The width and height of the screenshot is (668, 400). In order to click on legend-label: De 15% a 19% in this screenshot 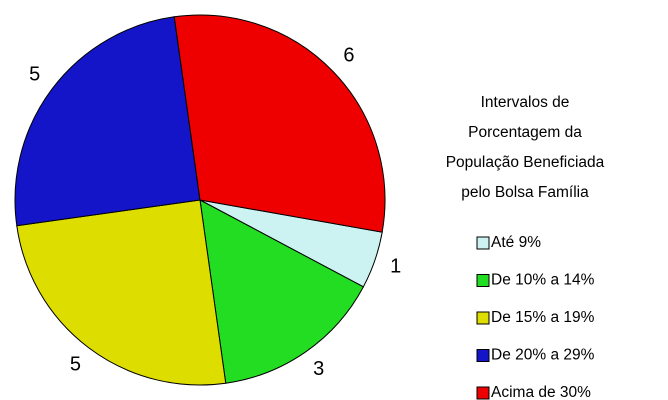, I will do `click(543, 317)`.